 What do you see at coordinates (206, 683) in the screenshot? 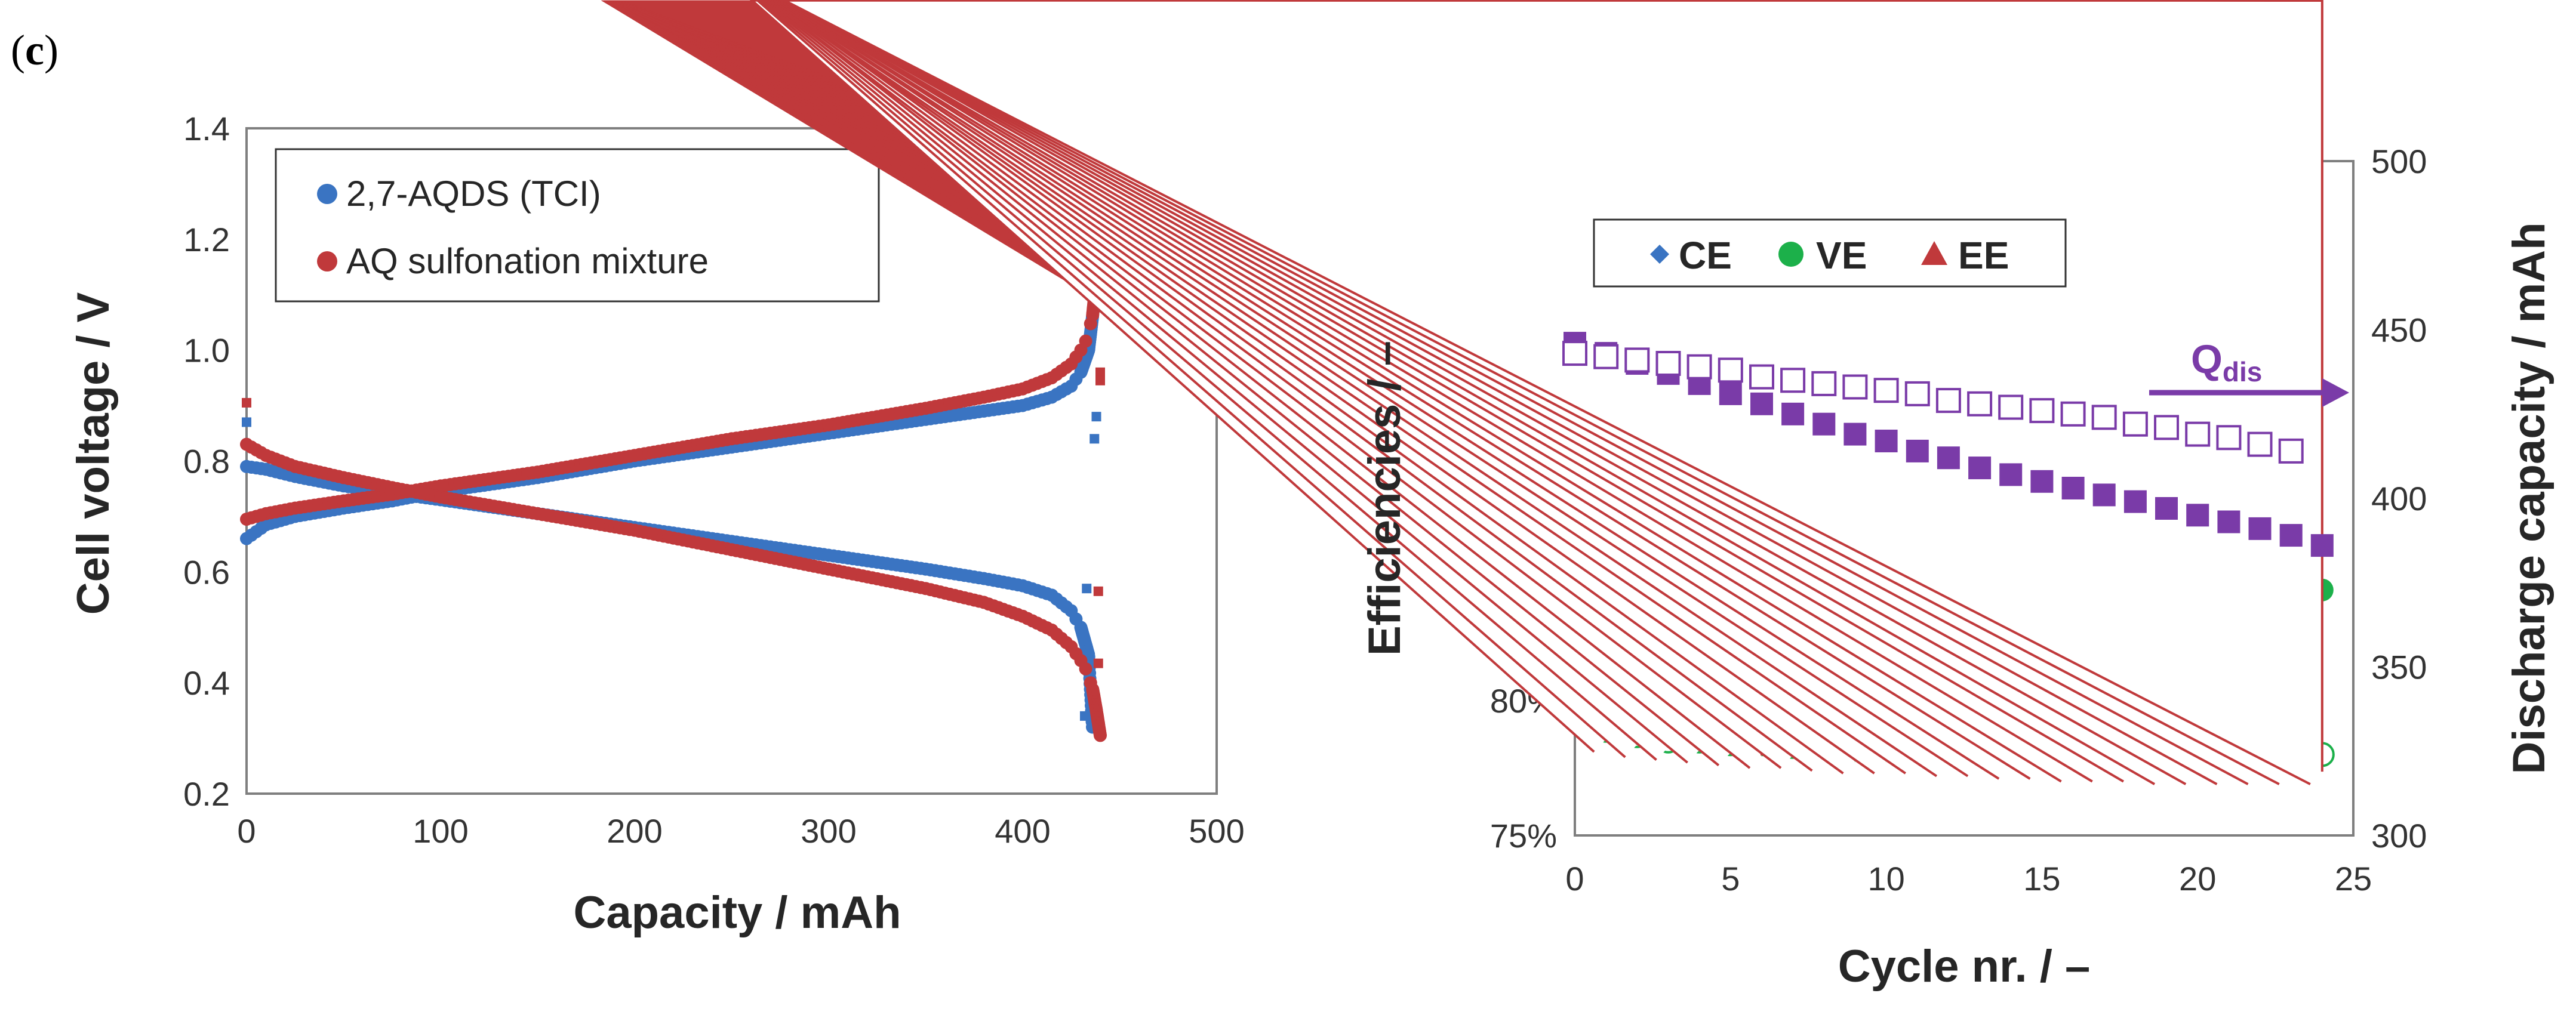
I see `y-tick-c-1: 0.4` at bounding box center [206, 683].